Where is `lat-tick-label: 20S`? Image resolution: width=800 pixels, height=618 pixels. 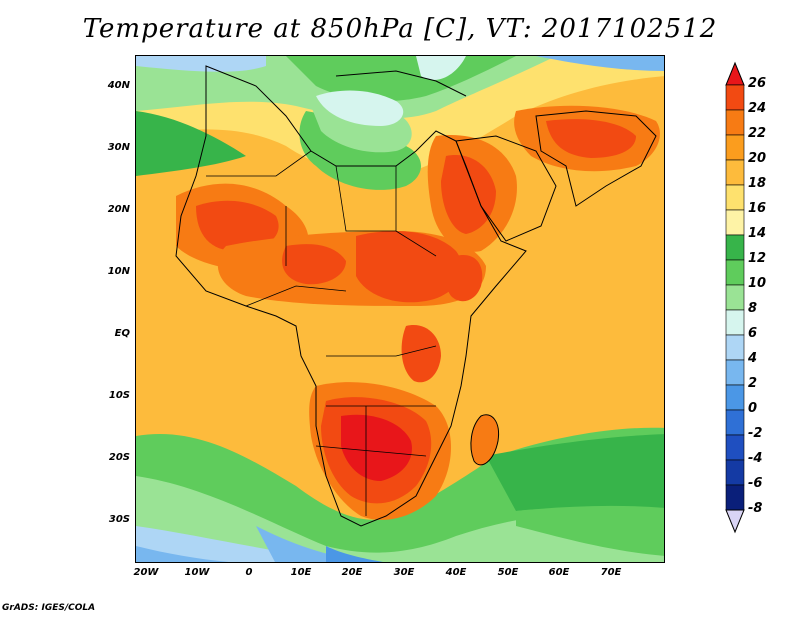
lat-tick-label: 20S is located at coordinates (119, 457).